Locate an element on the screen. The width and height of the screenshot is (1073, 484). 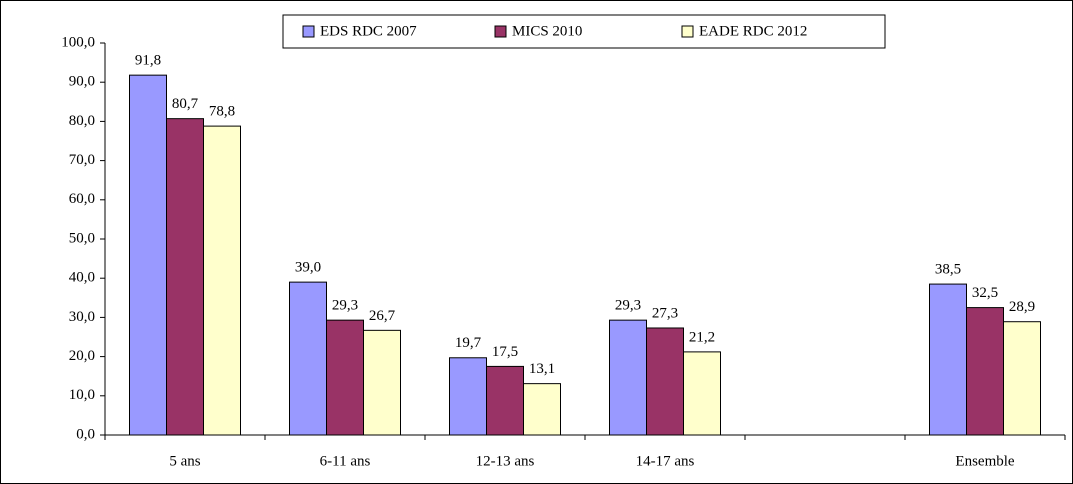
x-tick-label: 14-17 ans is located at coordinates (665, 461).